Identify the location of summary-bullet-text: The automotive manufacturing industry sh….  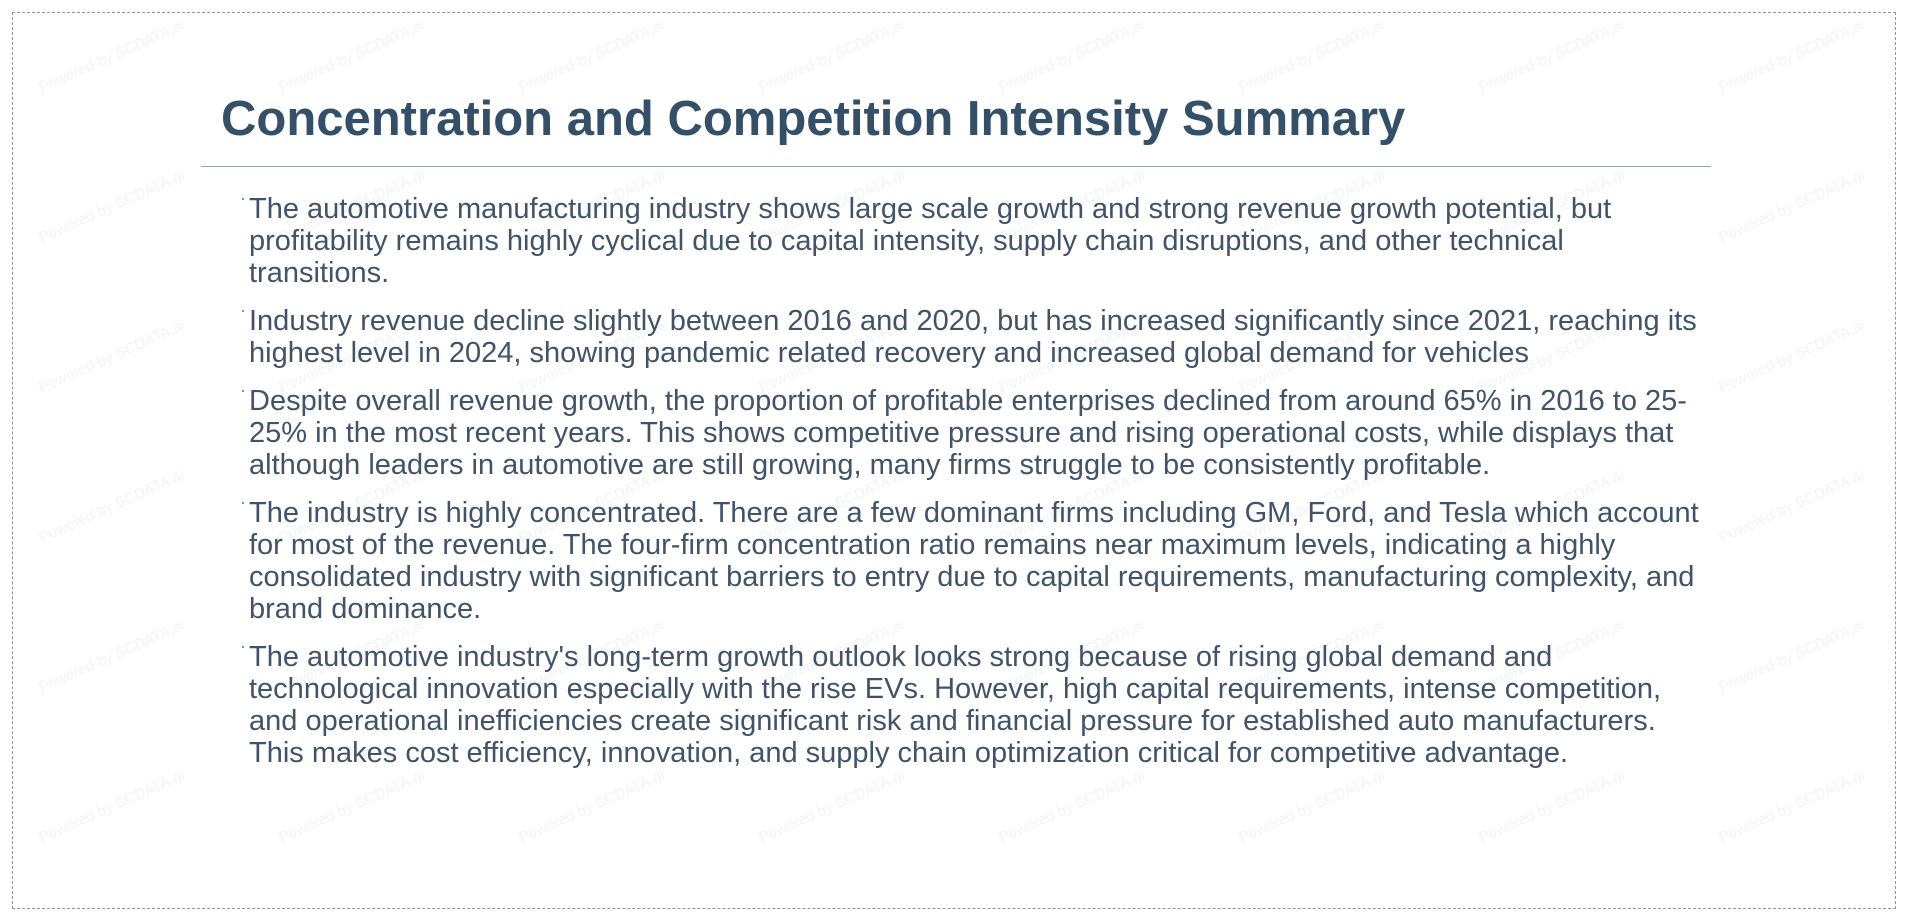
(930, 241).